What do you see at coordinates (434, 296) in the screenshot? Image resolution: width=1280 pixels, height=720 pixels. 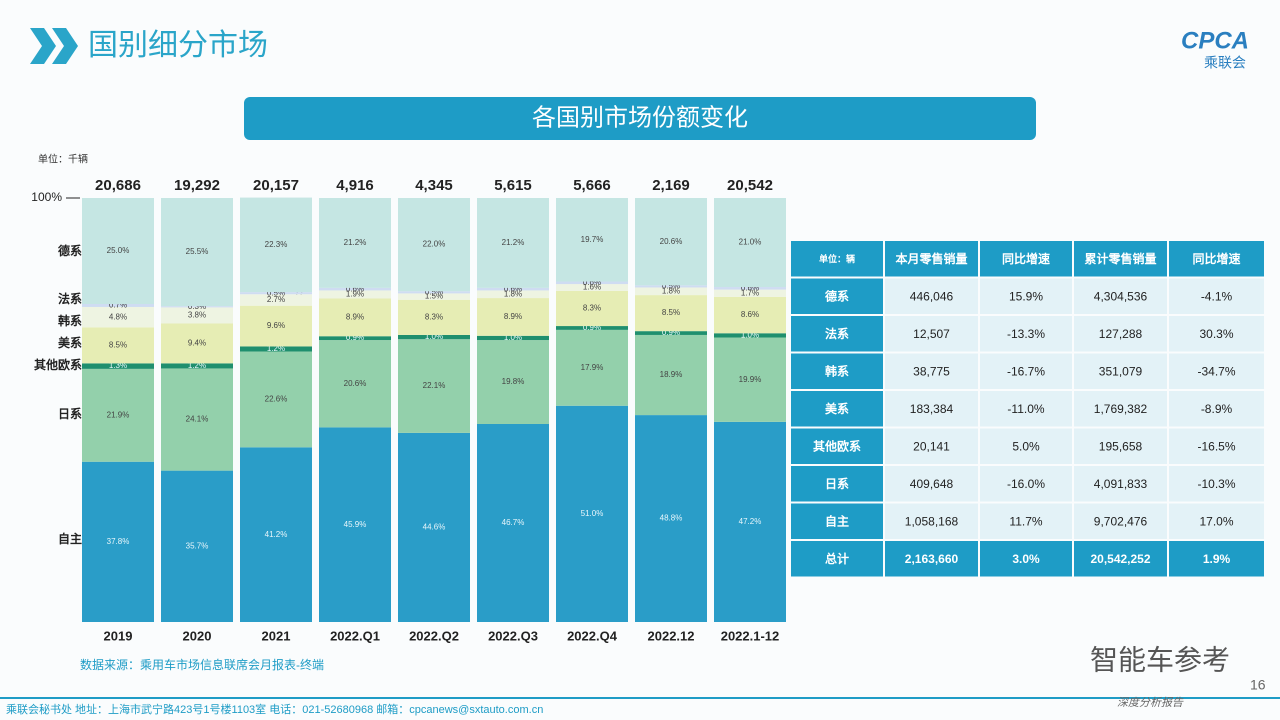 I see `data-label: 1.5%` at bounding box center [434, 296].